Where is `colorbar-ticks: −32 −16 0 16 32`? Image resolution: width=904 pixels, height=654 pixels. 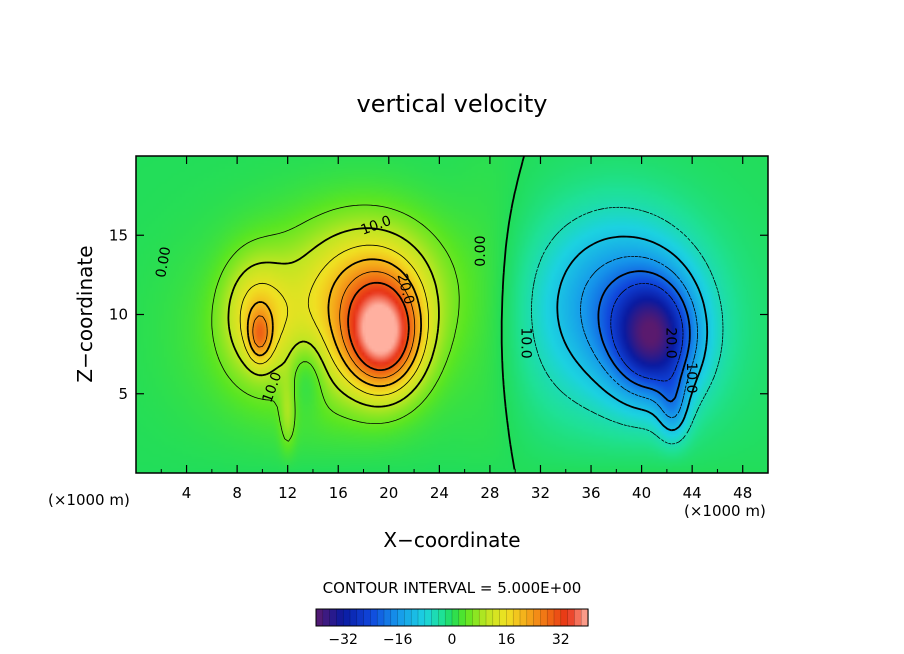 colorbar-ticks: −32 −16 0 16 32 is located at coordinates (448, 640).